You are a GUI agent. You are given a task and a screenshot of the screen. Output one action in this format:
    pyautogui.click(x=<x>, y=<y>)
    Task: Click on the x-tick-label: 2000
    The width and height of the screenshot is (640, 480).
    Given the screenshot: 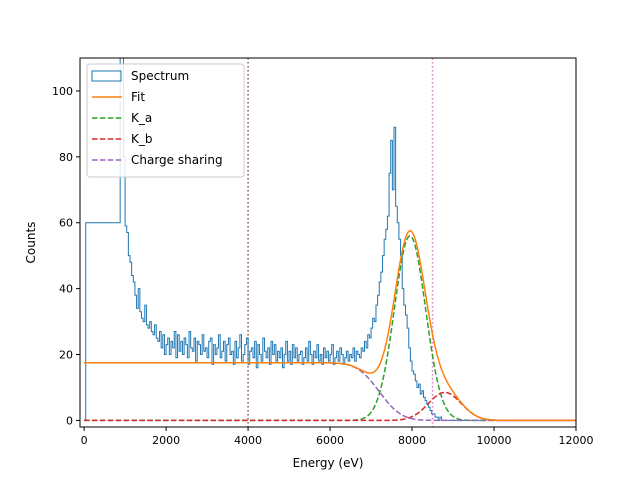 What is the action you would take?
    pyautogui.click(x=166, y=440)
    